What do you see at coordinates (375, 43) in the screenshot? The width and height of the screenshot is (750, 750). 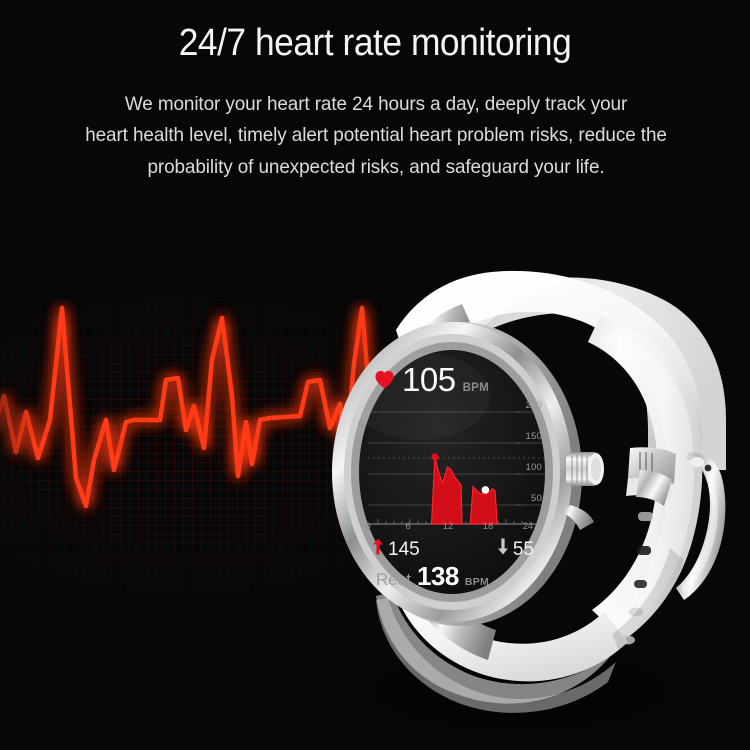 I see `page-title: 24/7 heart rate monitoring` at bounding box center [375, 43].